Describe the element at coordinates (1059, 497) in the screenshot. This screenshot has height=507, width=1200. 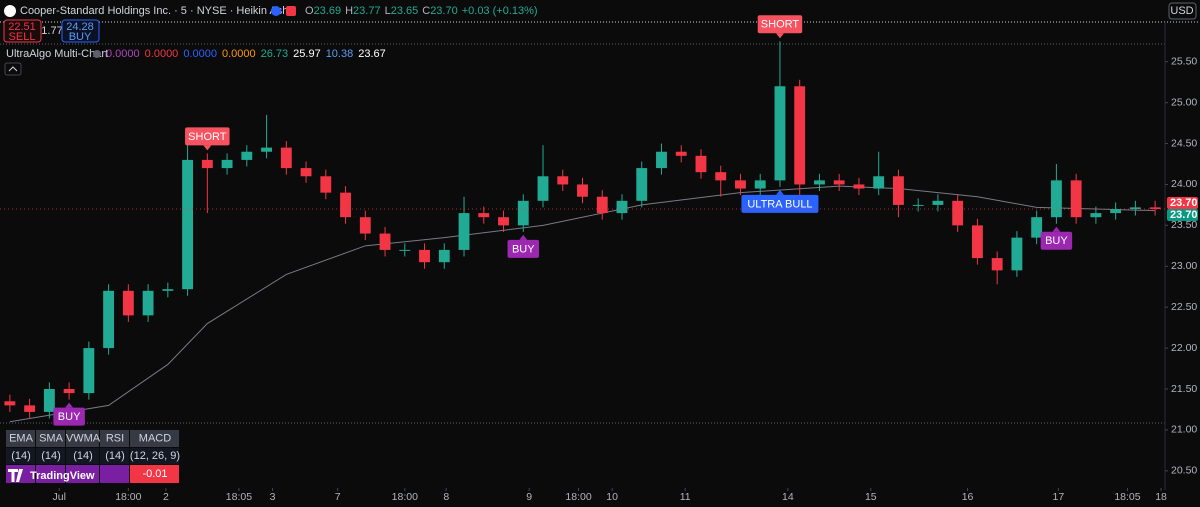
I see `x-tick-label: 17` at that location.